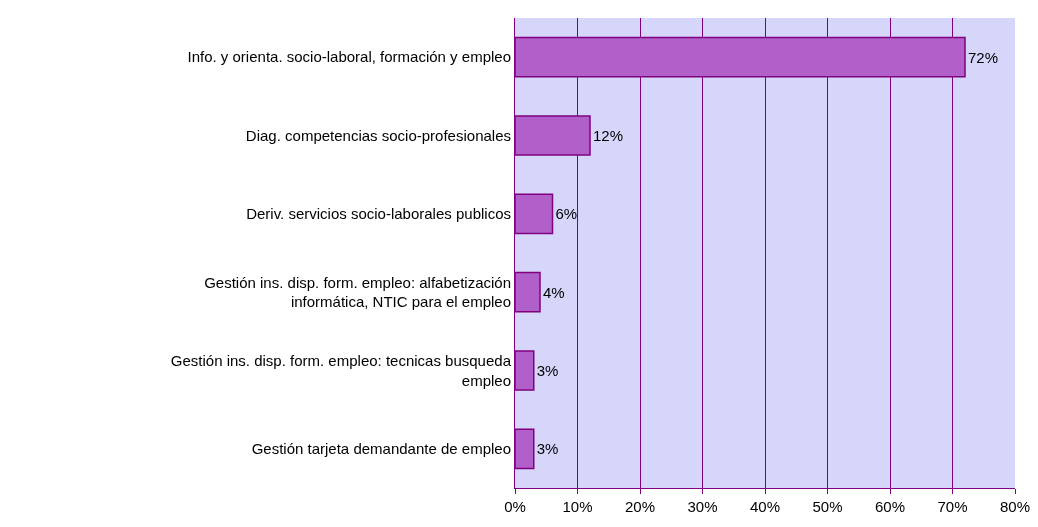 This screenshot has height=527, width=1038. I want to click on y-tick-label: Gestión tarjeta demandante de empleo, so click(381, 449).